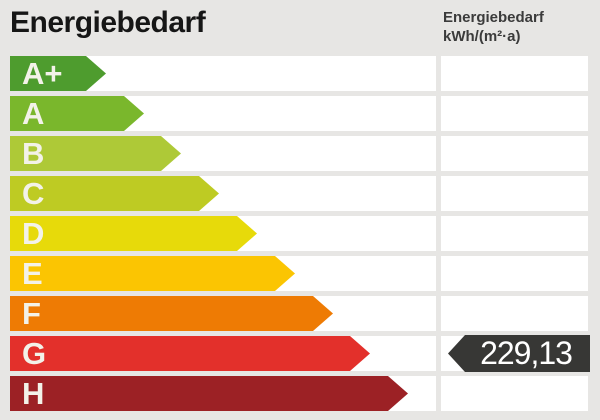 Image resolution: width=600 pixels, height=420 pixels. What do you see at coordinates (34, 353) in the screenshot?
I see `class-letter: G` at bounding box center [34, 353].